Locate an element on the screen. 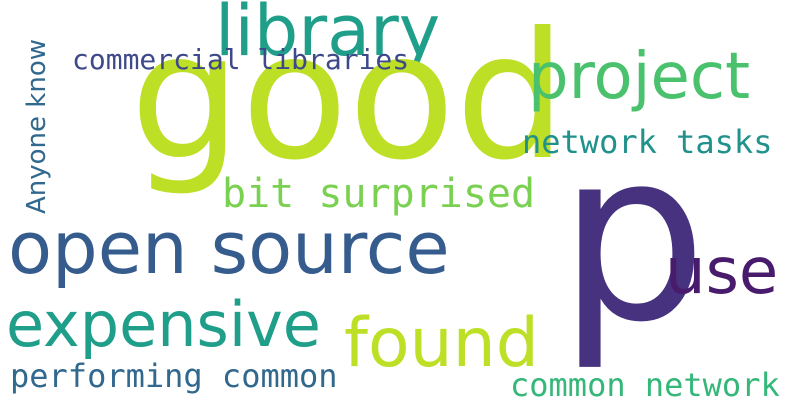 The width and height of the screenshot is (800, 400). word-bit-surprised: bit surprised is located at coordinates (379, 194).